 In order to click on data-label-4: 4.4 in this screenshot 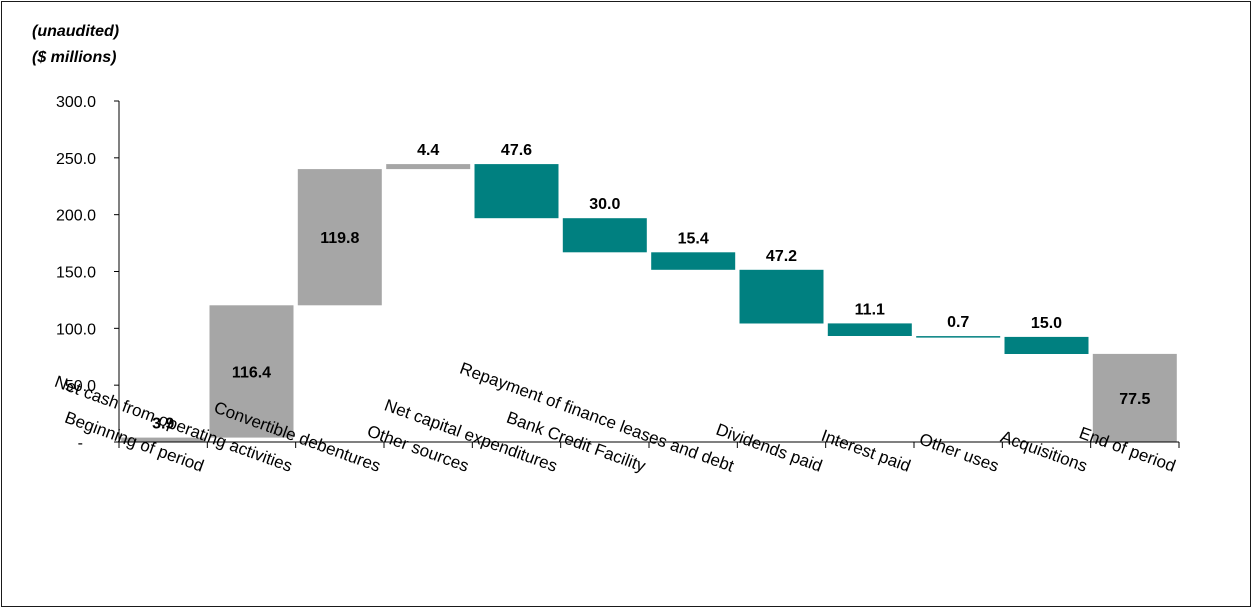, I will do `click(428, 150)`.